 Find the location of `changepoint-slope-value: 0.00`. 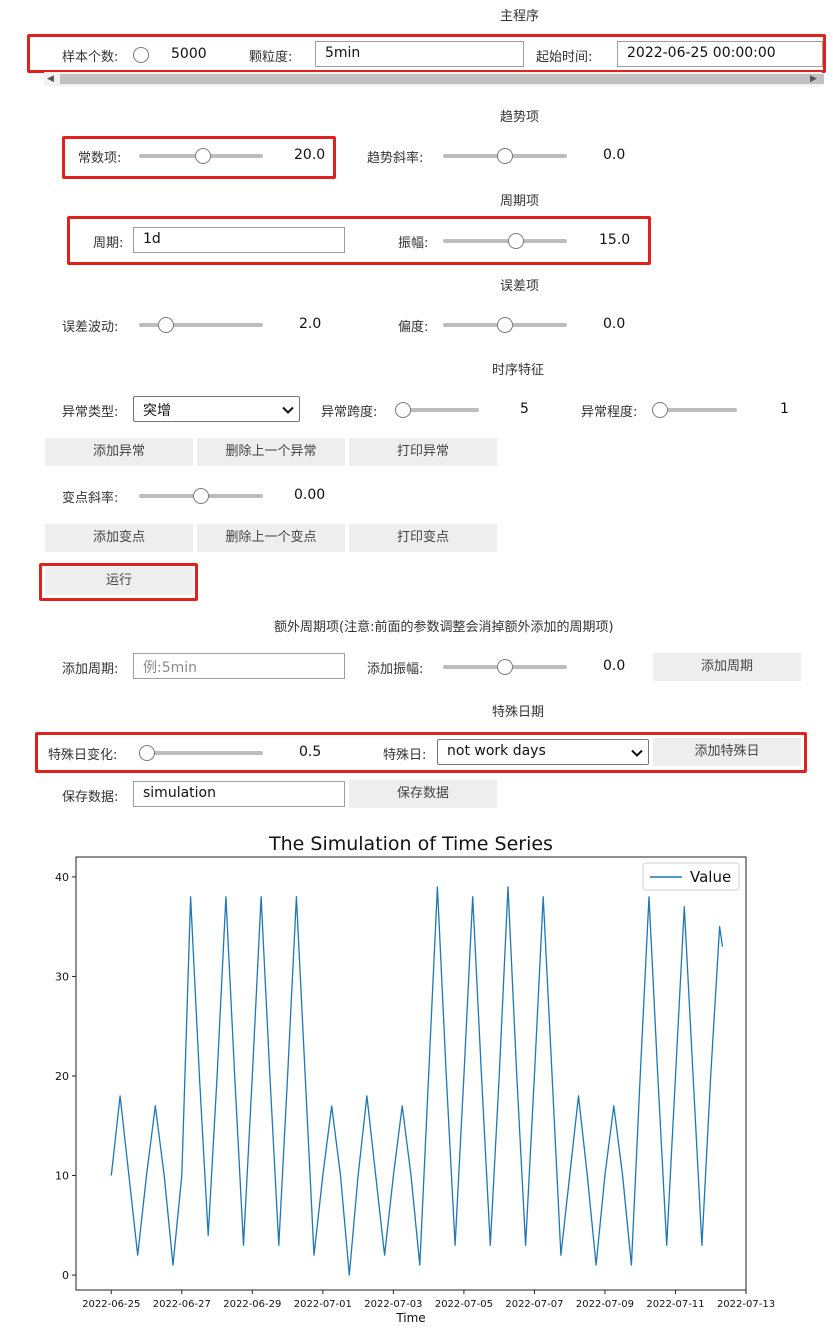

changepoint-slope-value: 0.00 is located at coordinates (310, 495).